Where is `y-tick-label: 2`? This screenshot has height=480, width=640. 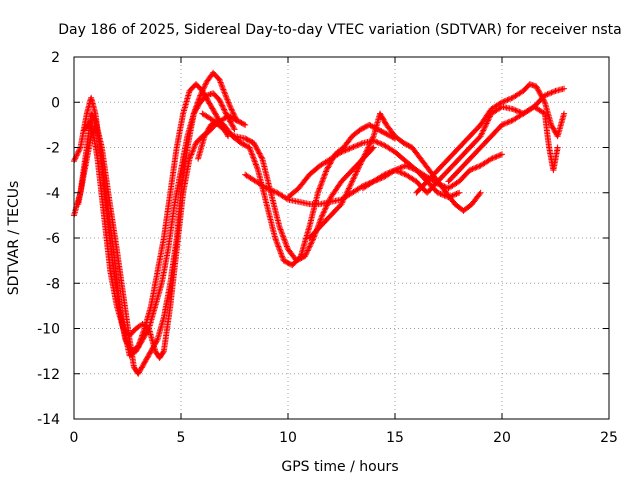
y-tick-label: 2 is located at coordinates (55, 58).